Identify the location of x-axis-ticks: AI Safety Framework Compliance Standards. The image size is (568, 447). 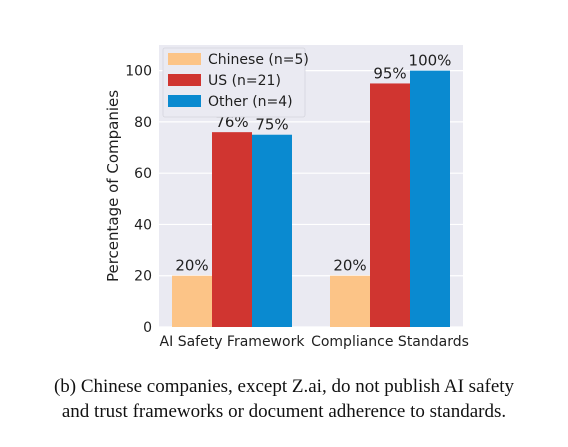
(314, 342).